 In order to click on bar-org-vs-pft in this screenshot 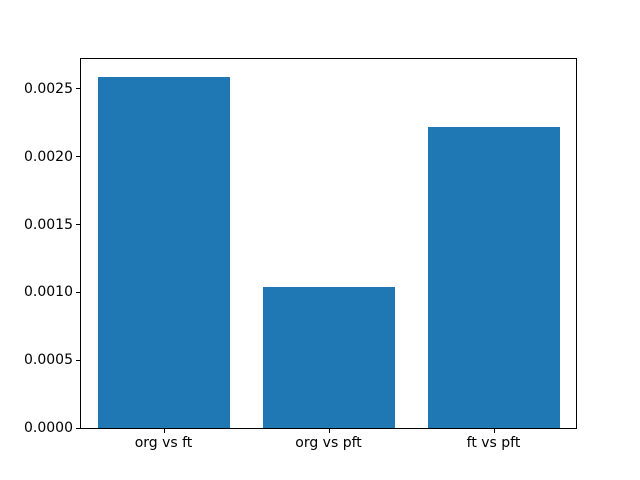, I will do `click(328, 357)`.